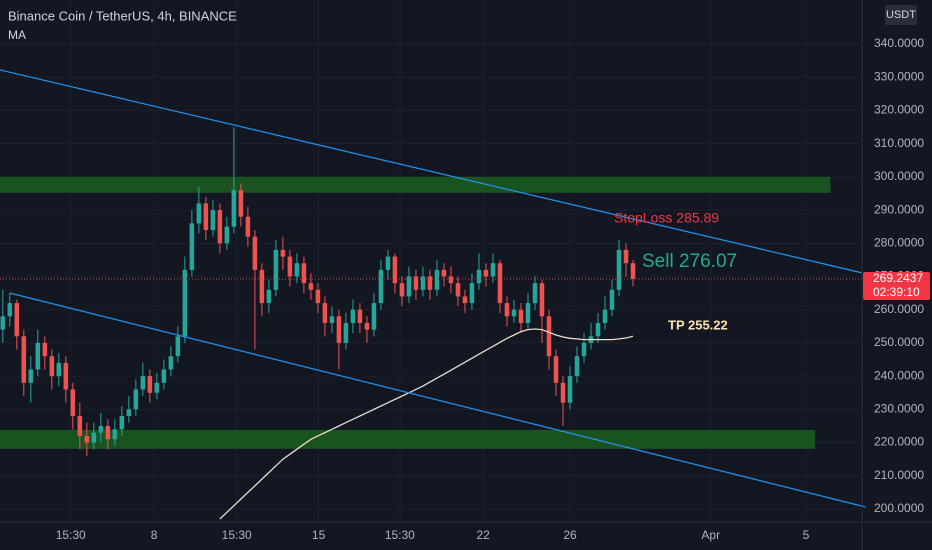 The image size is (932, 550). What do you see at coordinates (666, 218) in the screenshot?
I see `stoploss-note: StopLoss 285.89` at bounding box center [666, 218].